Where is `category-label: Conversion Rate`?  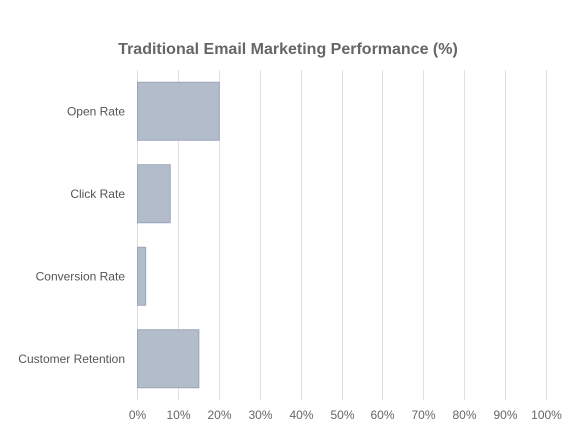 category-label: Conversion Rate is located at coordinates (81, 276).